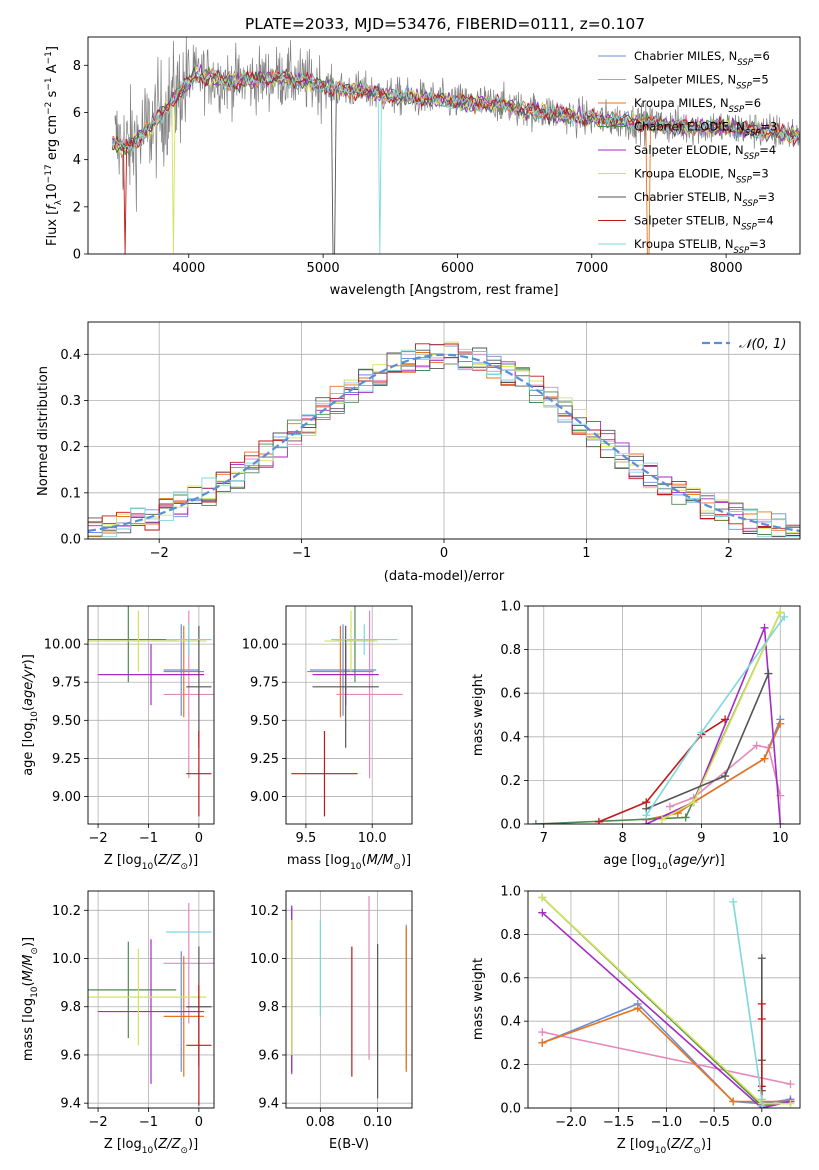  I want to click on legend-text: Chabrier STELIB, N, so click(688, 197).